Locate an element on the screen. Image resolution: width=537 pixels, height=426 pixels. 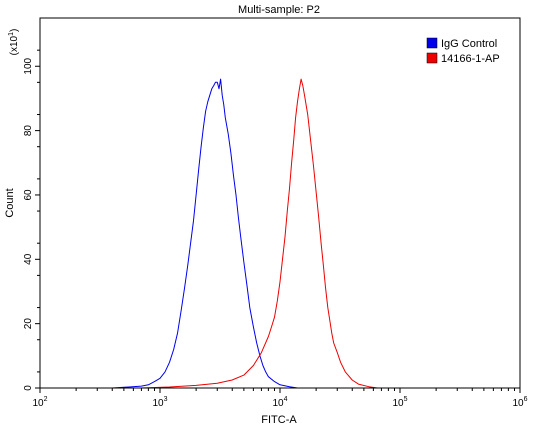
x-tick-label: 10⁵ is located at coordinates (399, 402).